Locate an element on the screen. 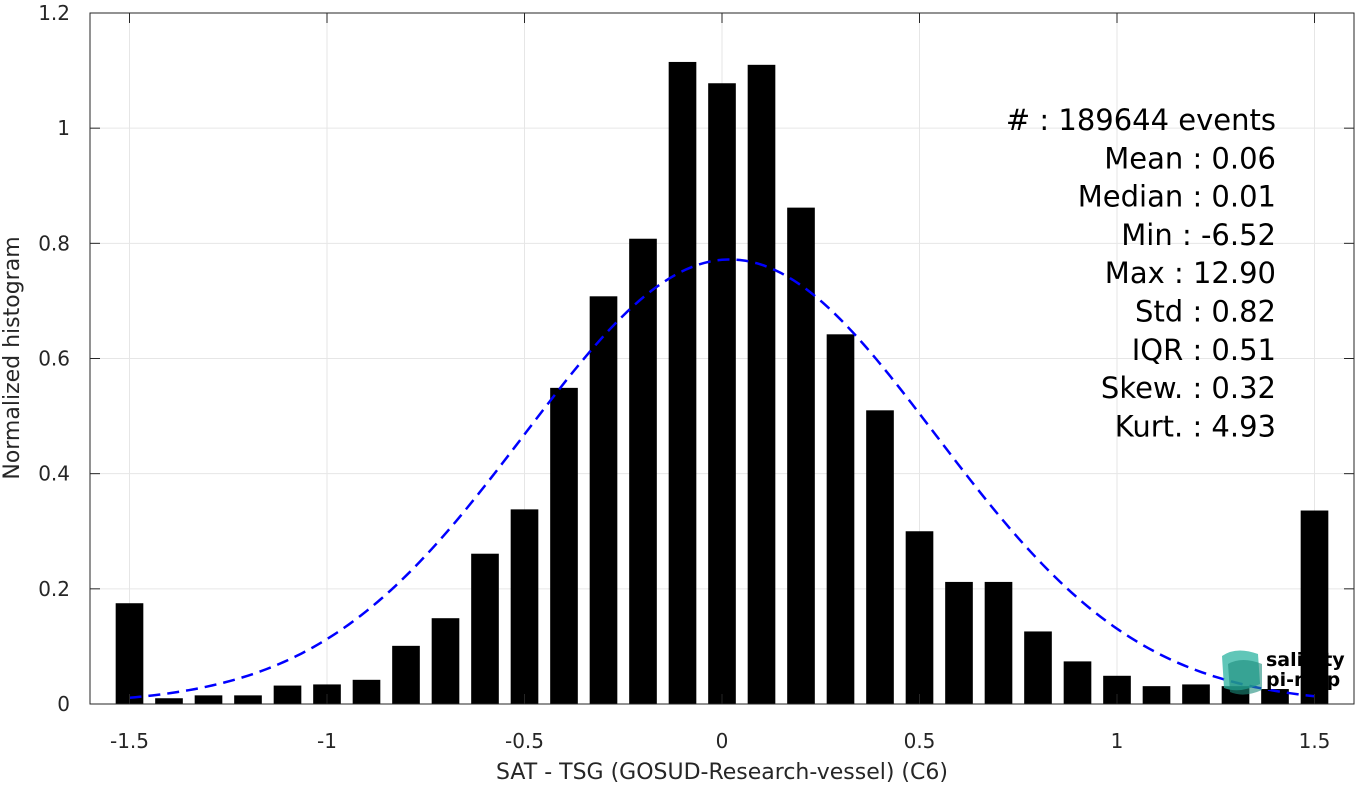 This screenshot has height=785, width=1367. stat-label: Min is located at coordinates (1151, 235).